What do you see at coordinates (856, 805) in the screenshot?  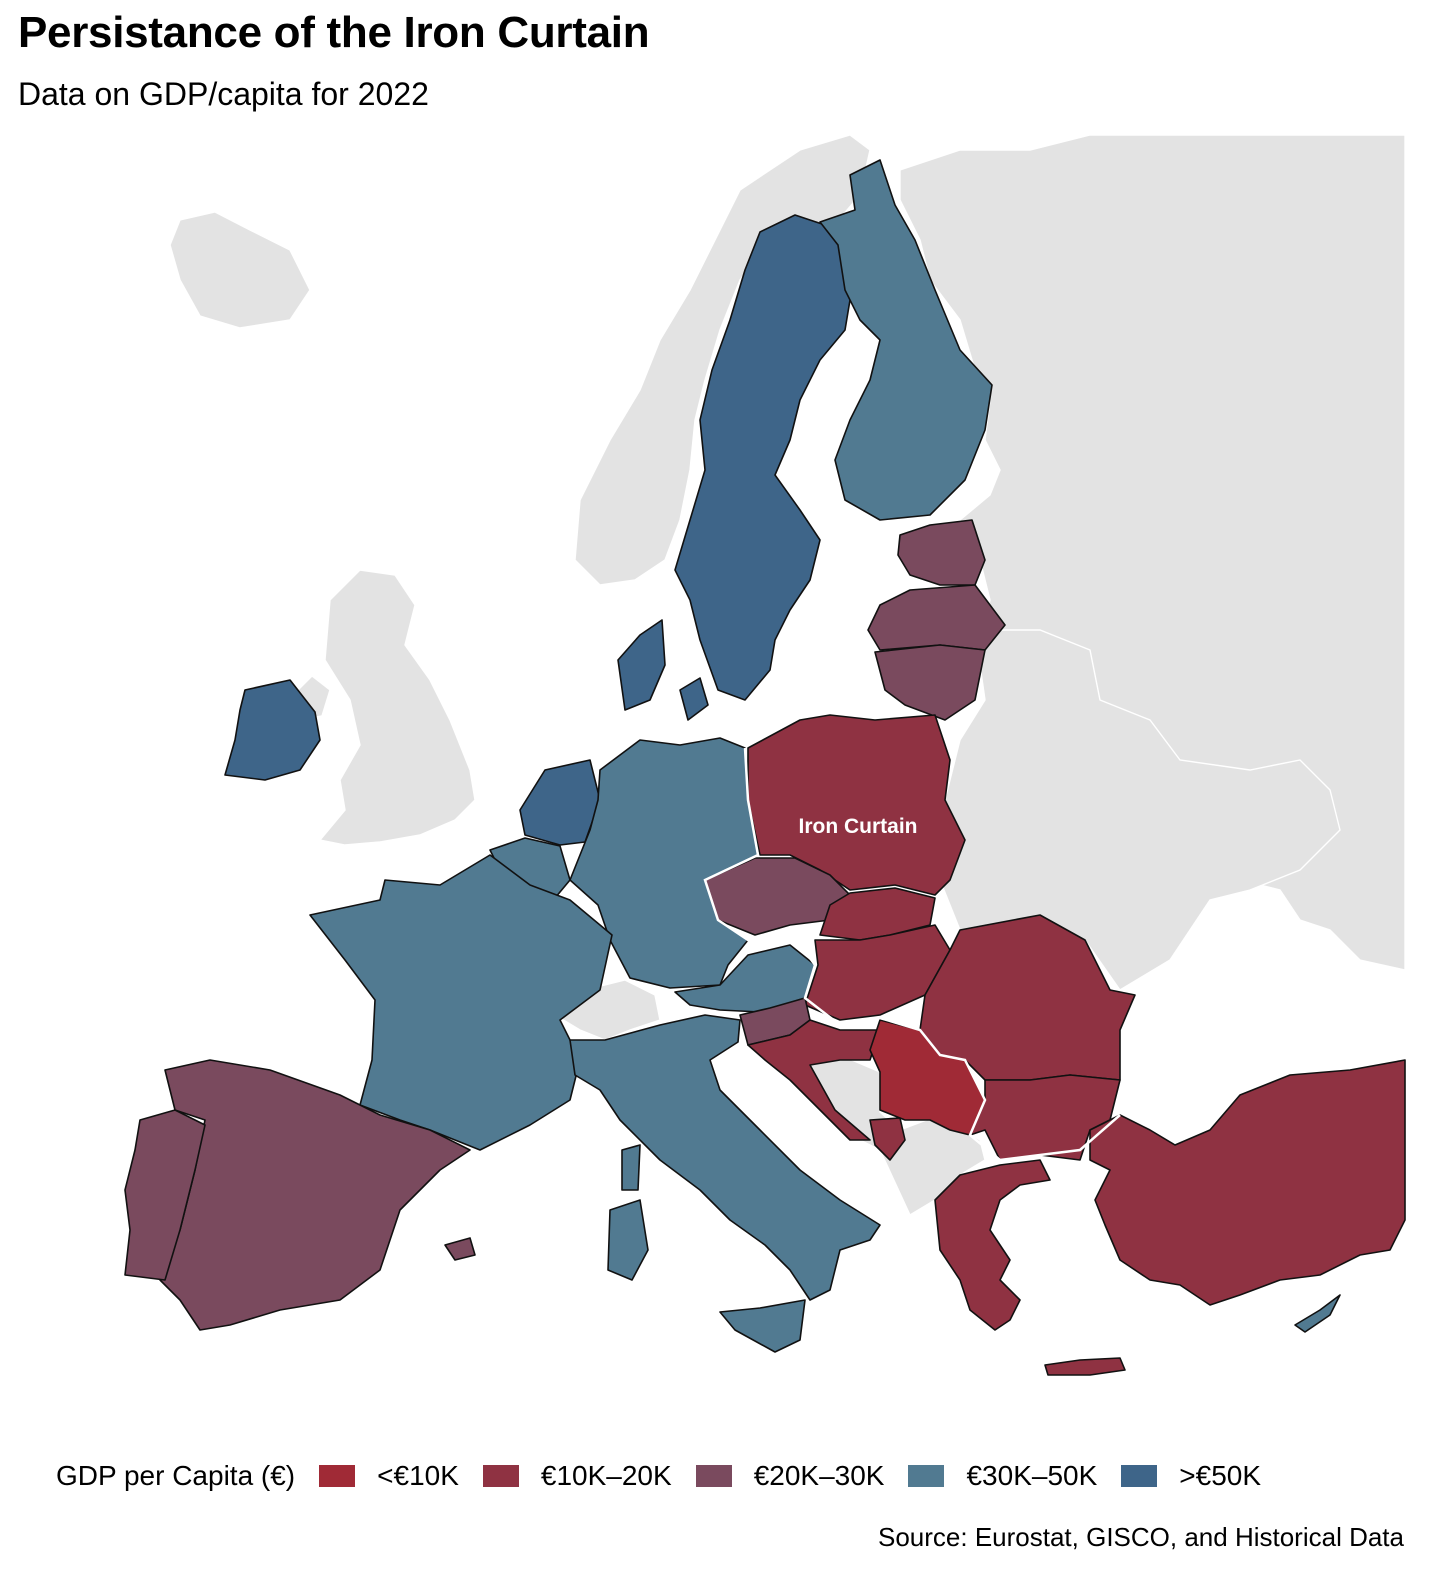 I see `poland` at bounding box center [856, 805].